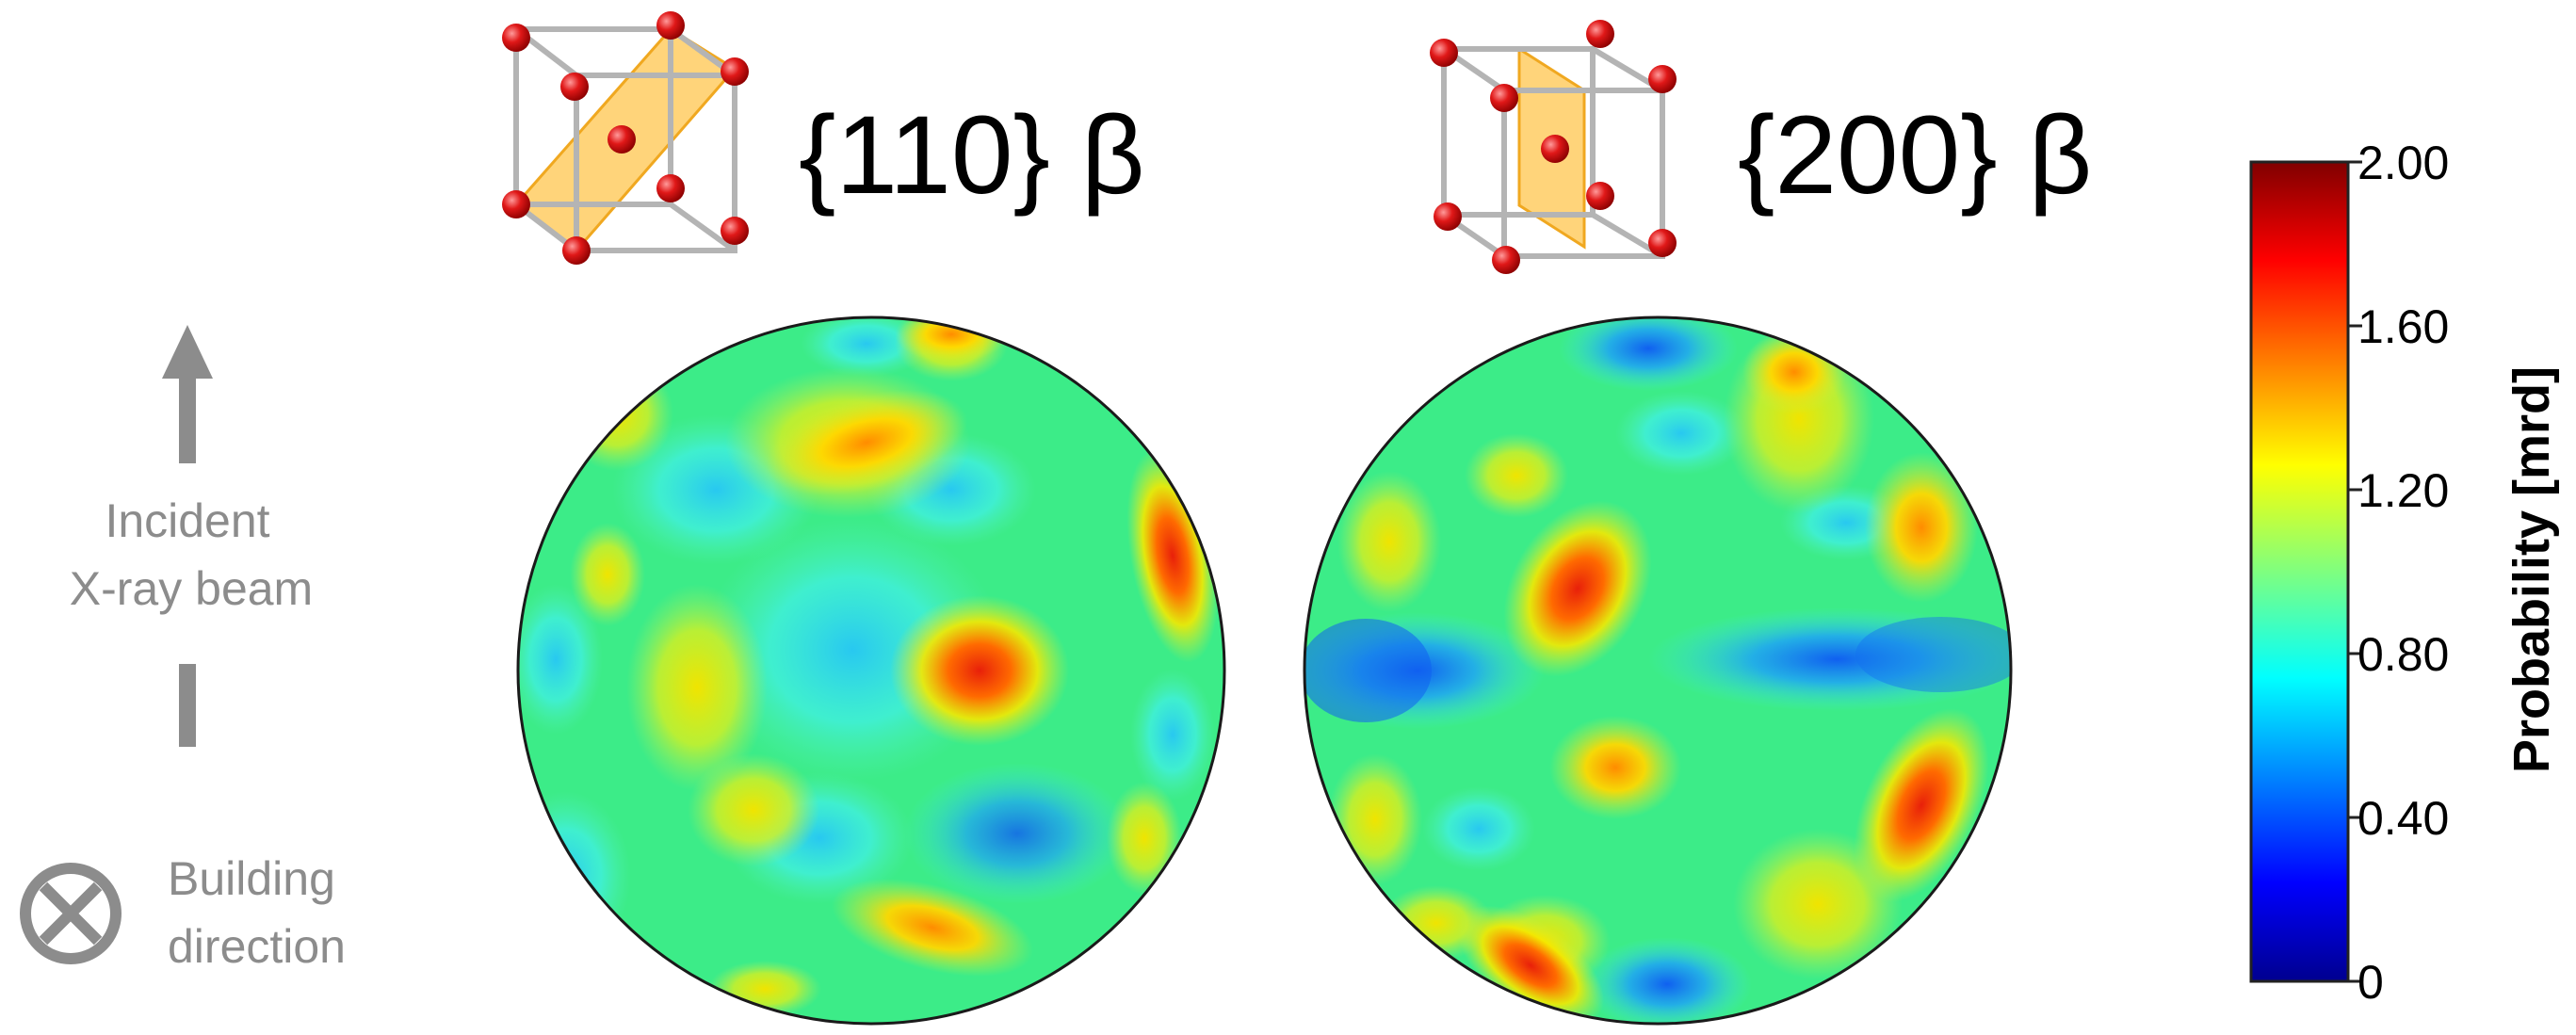  I want to click on building-label-line1: Building, so click(251, 878).